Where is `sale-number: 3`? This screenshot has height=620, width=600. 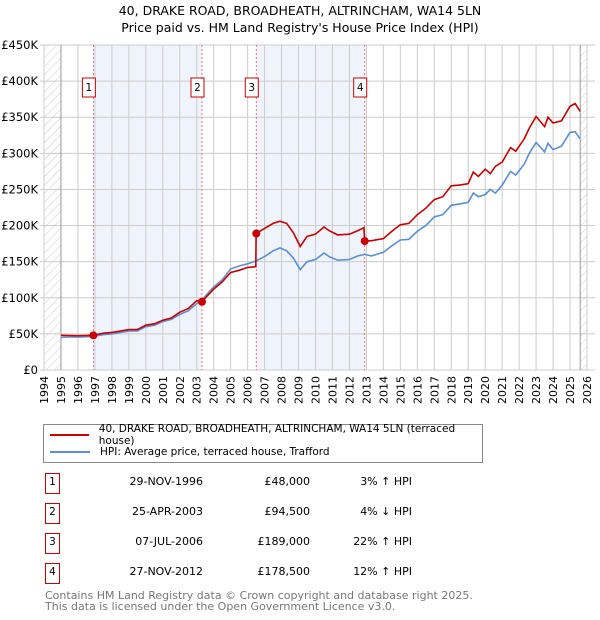
sale-number: 3 is located at coordinates (52, 543).